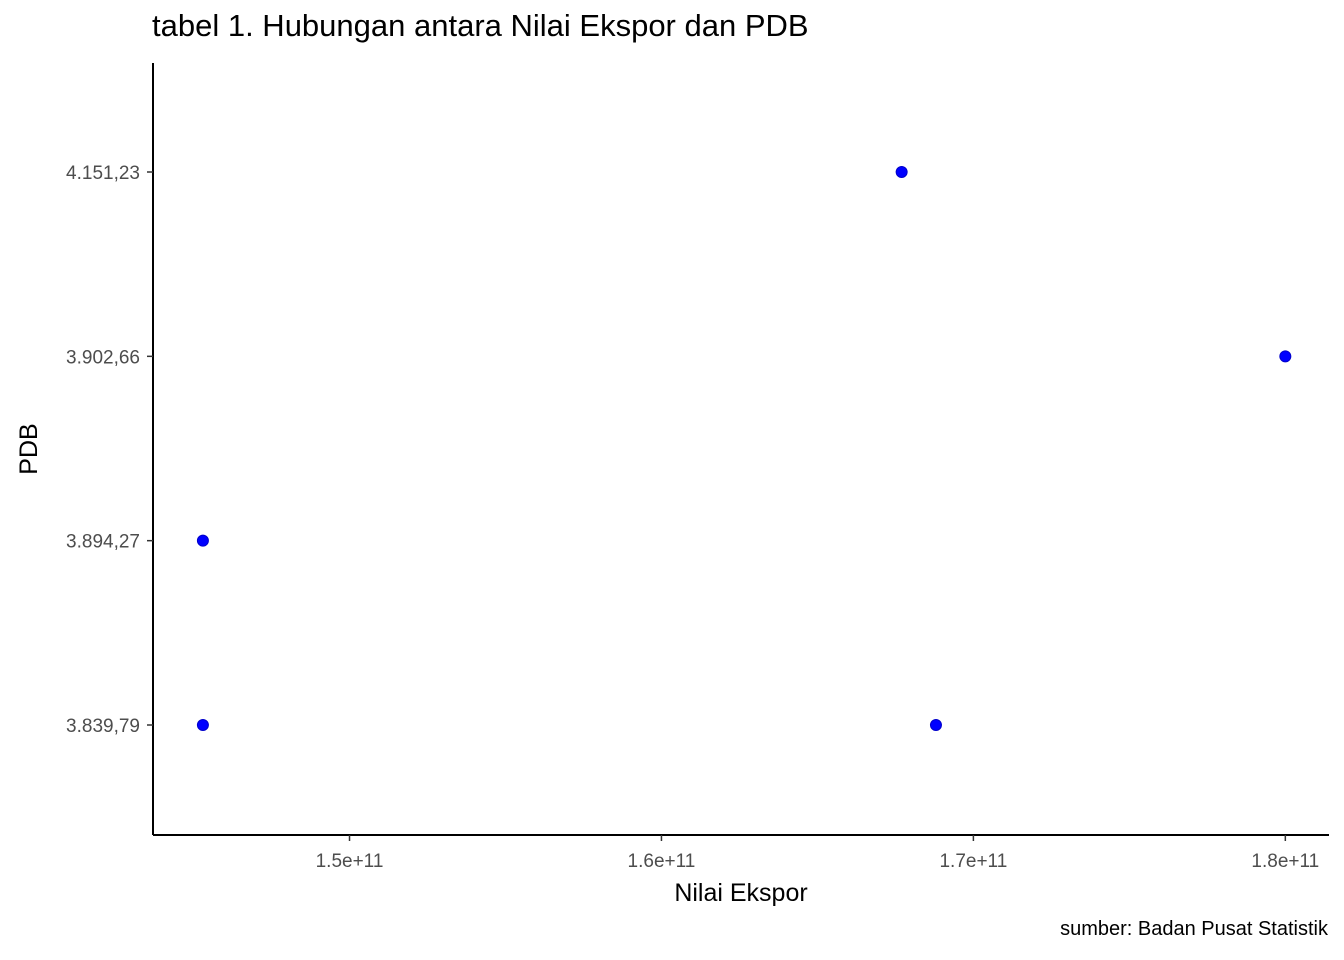  Describe the element at coordinates (973, 861) in the screenshot. I see `x-tick-label: 1.7e+11` at that location.